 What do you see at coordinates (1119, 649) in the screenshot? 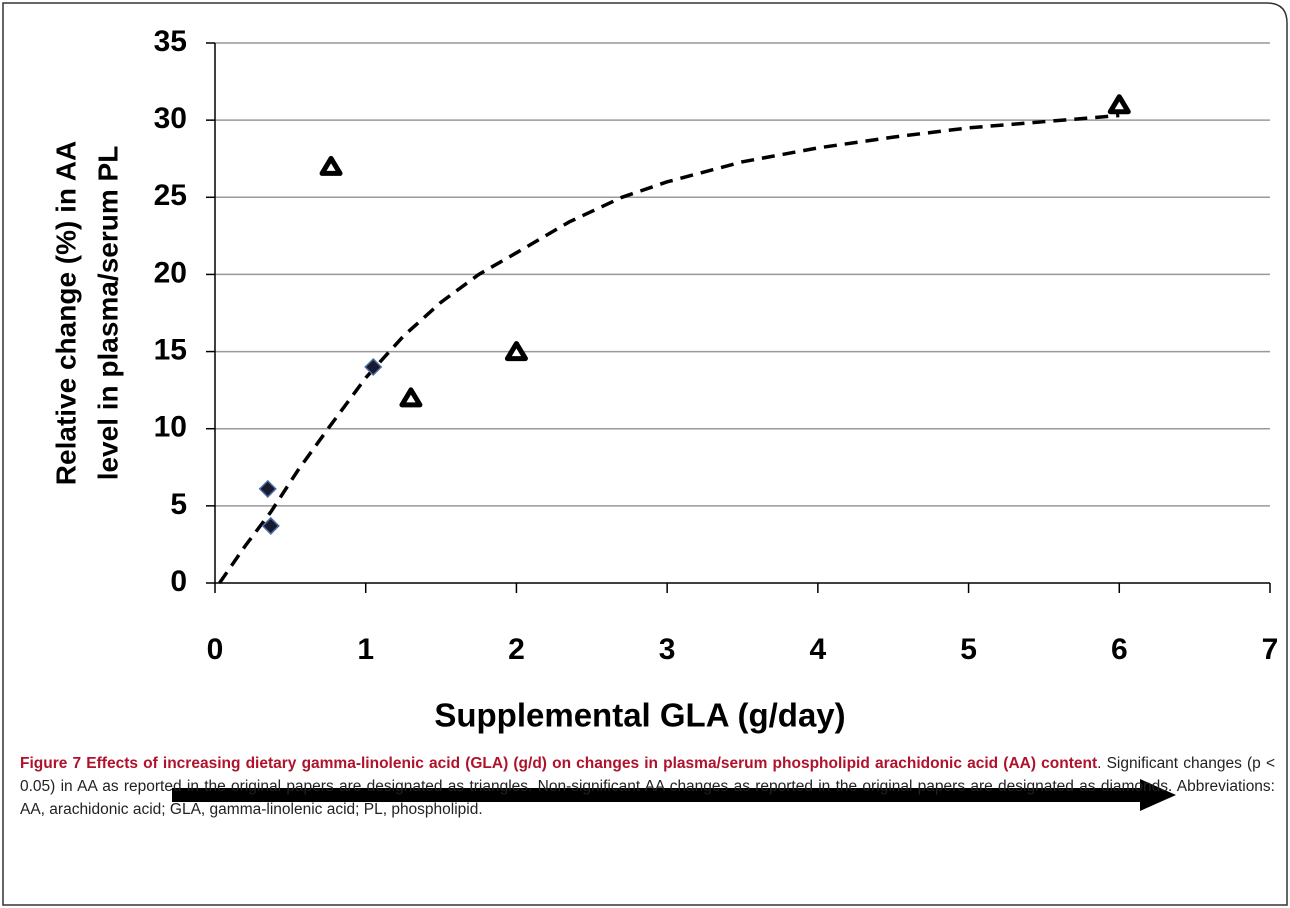
I see `x-tick-label: 6` at bounding box center [1119, 649].